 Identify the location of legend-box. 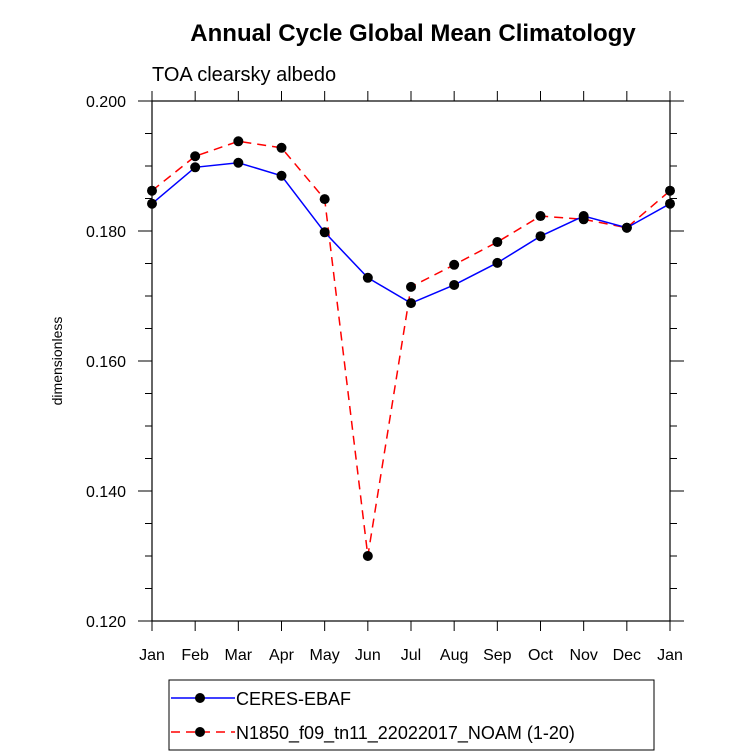
(411, 715).